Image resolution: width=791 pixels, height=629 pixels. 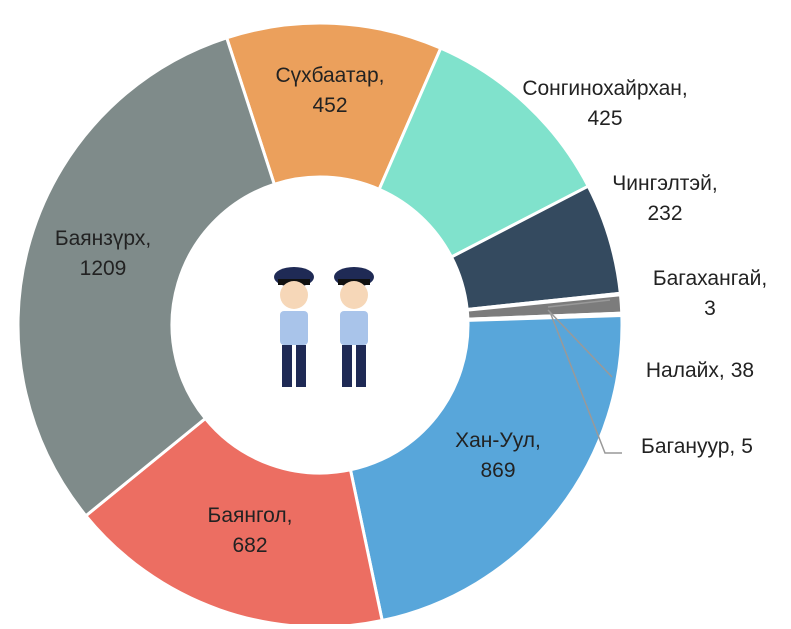 What do you see at coordinates (664, 213) in the screenshot?
I see `value-label: 232` at bounding box center [664, 213].